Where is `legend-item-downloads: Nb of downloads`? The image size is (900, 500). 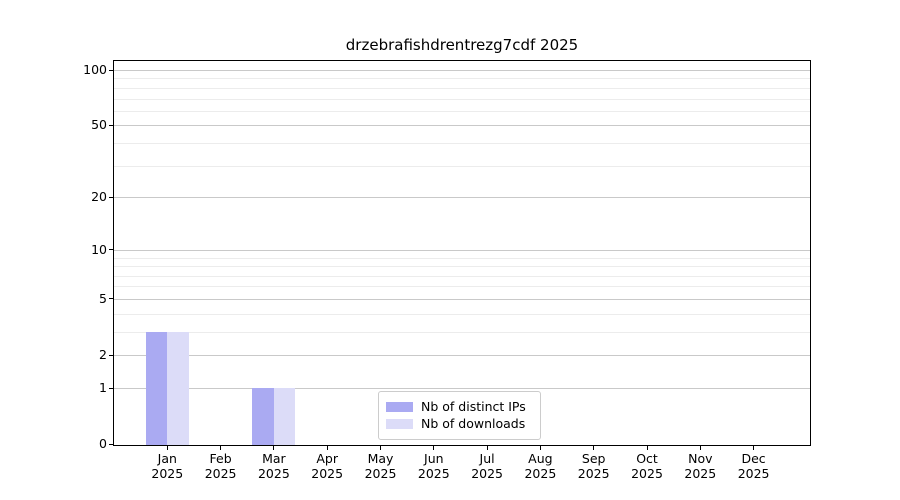 legend-item-downloads: Nb of downloads is located at coordinates (459, 424).